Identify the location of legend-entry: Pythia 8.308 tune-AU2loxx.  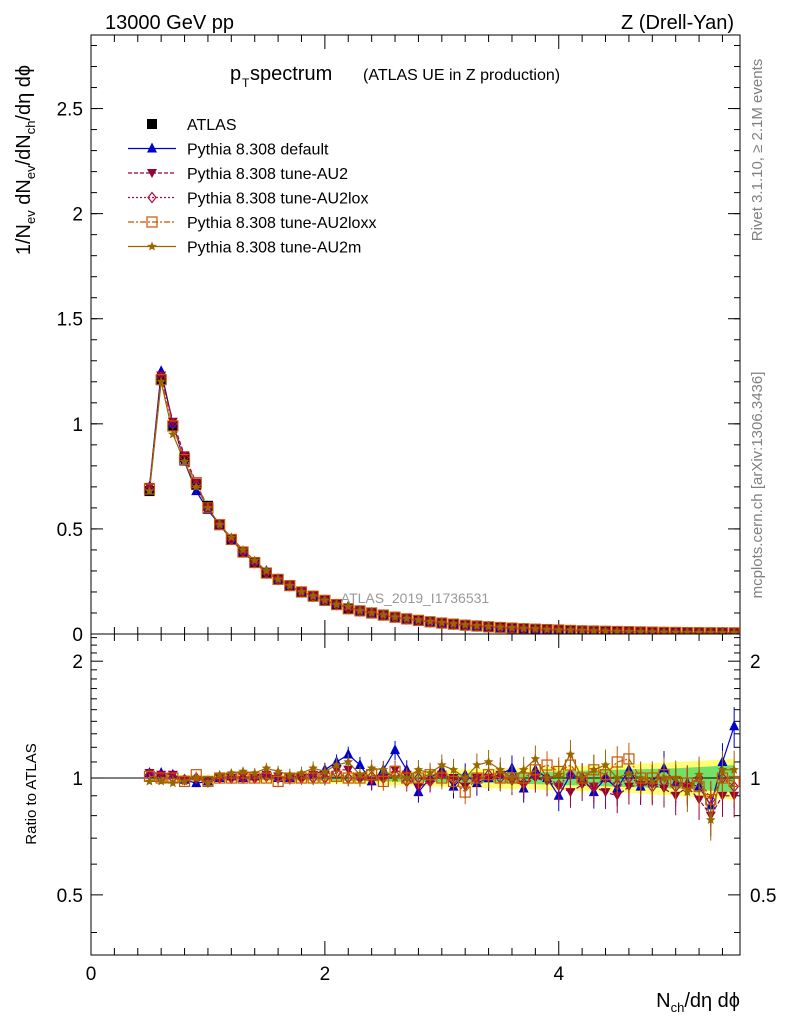
(252, 223).